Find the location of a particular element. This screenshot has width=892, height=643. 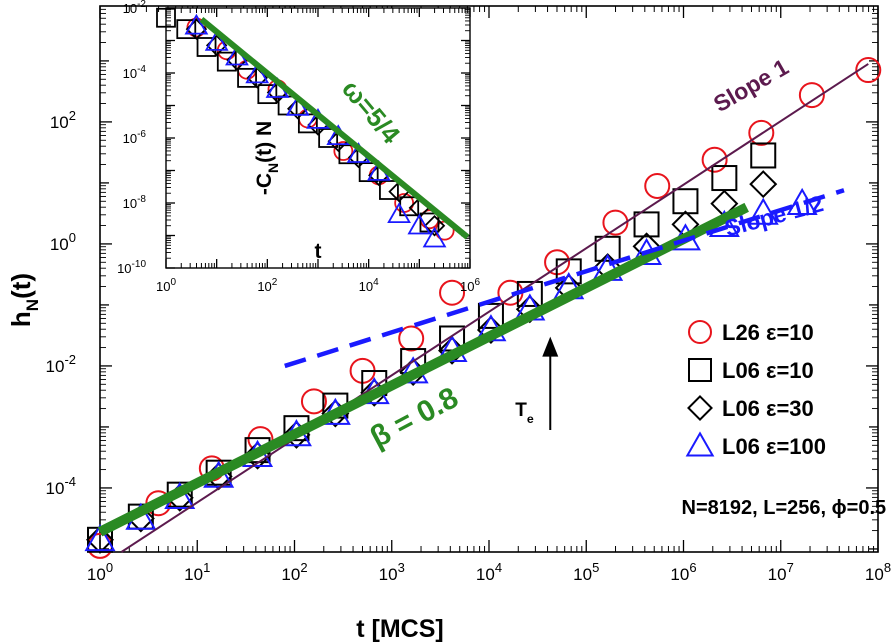

y-tick-label: 10⁰ is located at coordinates (63, 242).